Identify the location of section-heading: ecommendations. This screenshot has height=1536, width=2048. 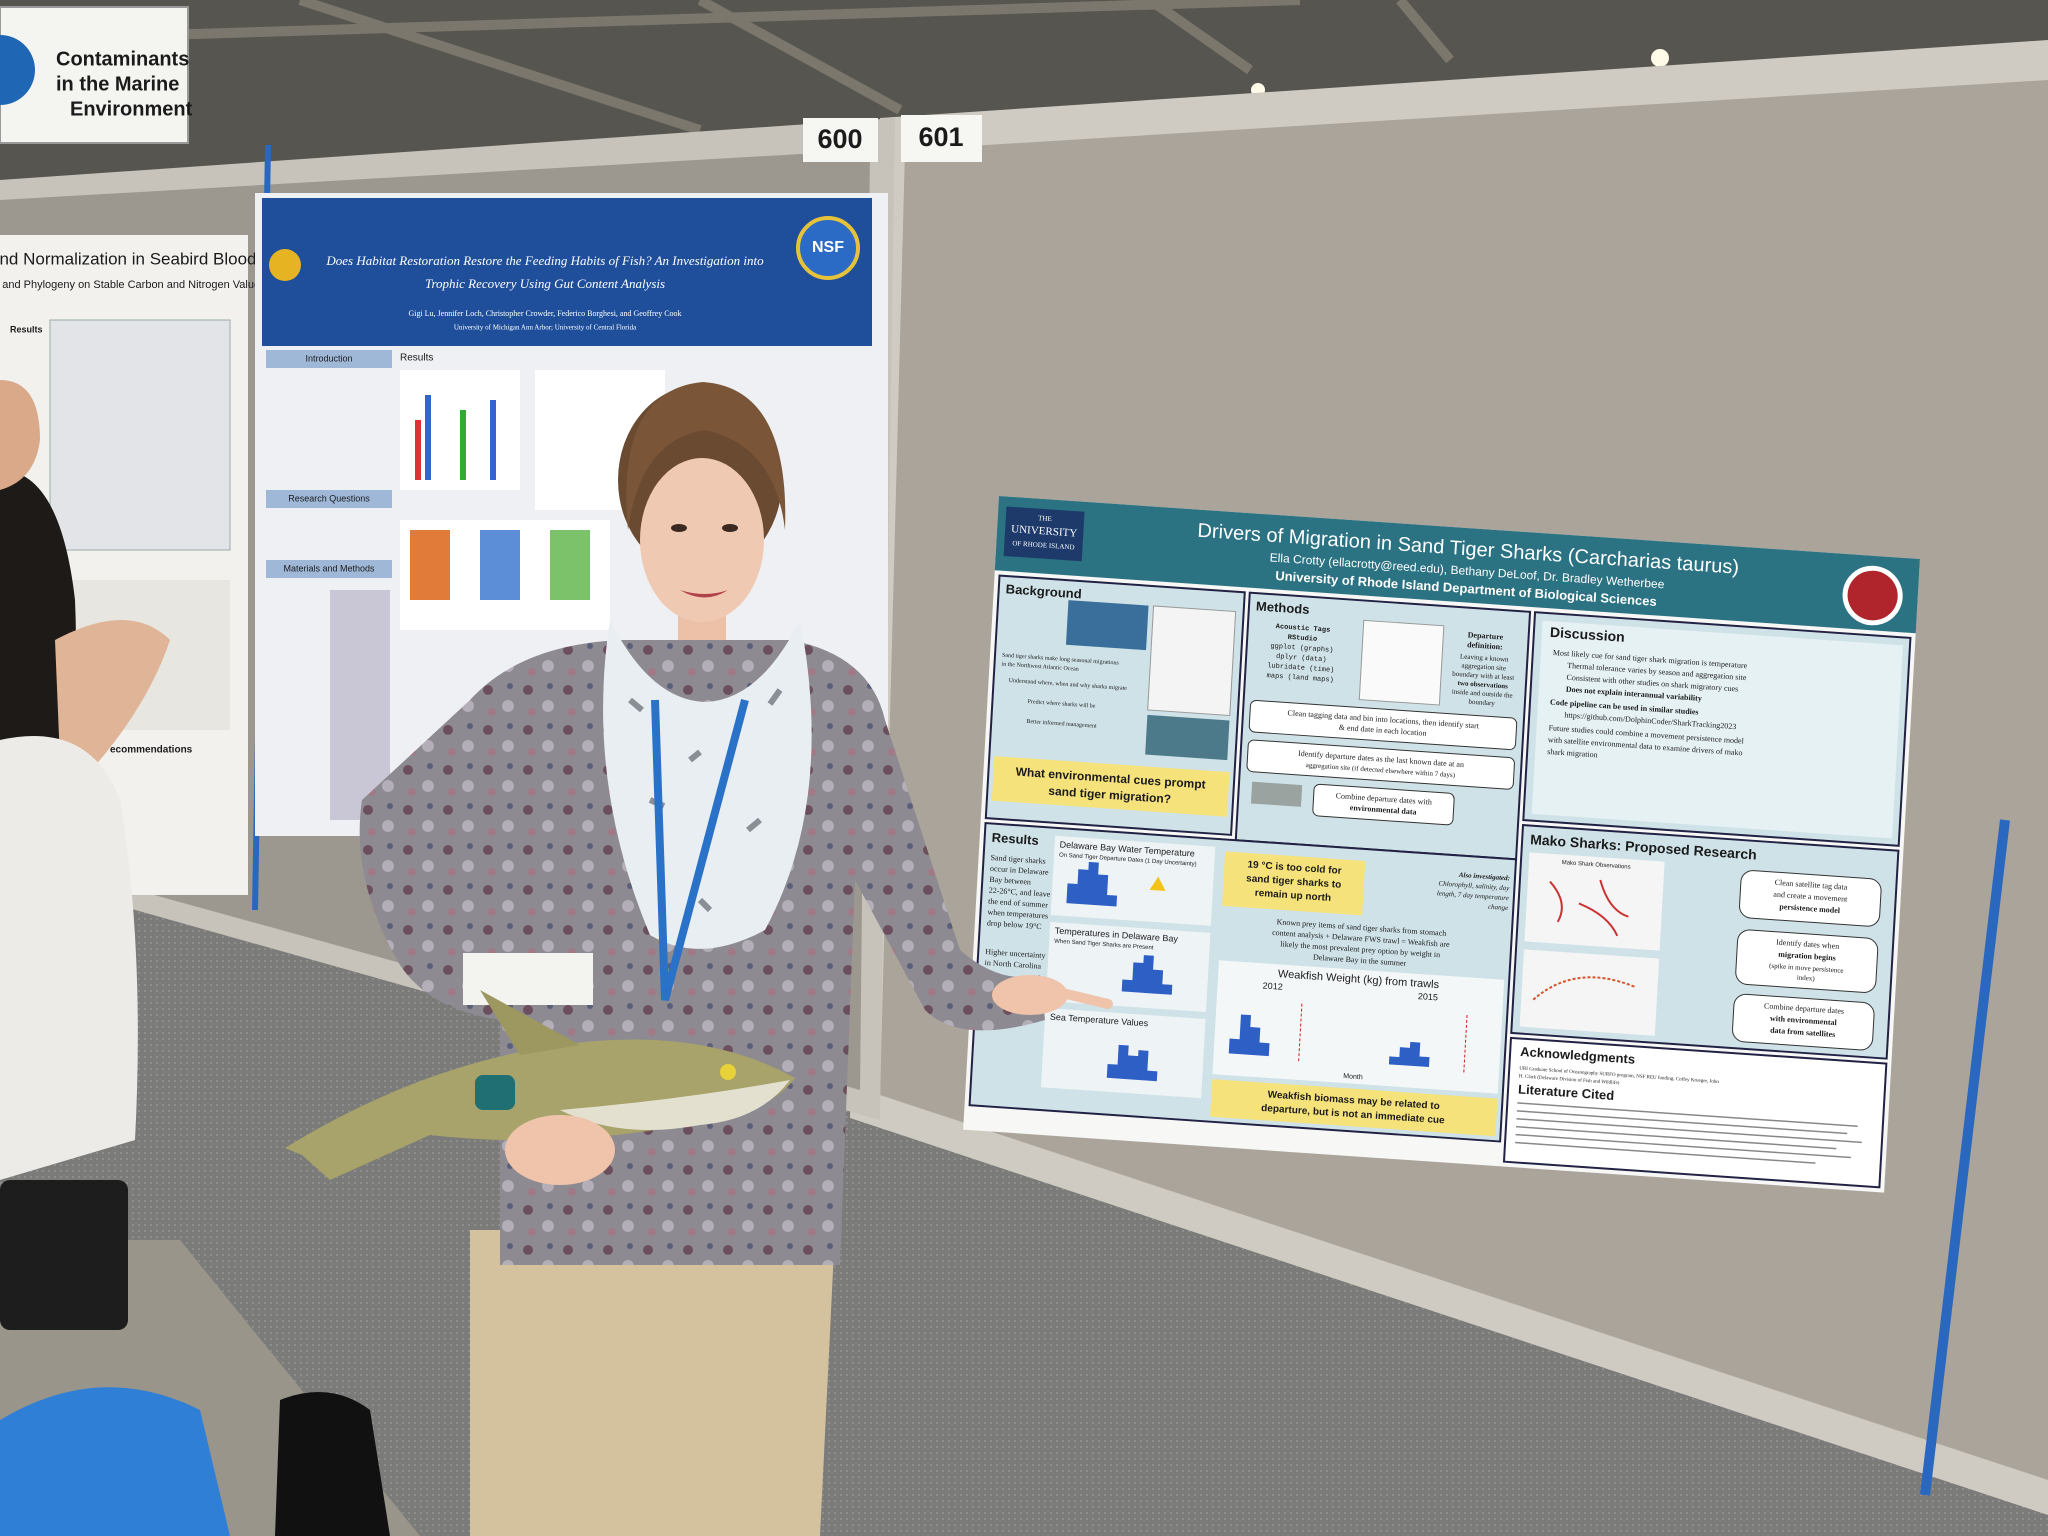
(151, 750).